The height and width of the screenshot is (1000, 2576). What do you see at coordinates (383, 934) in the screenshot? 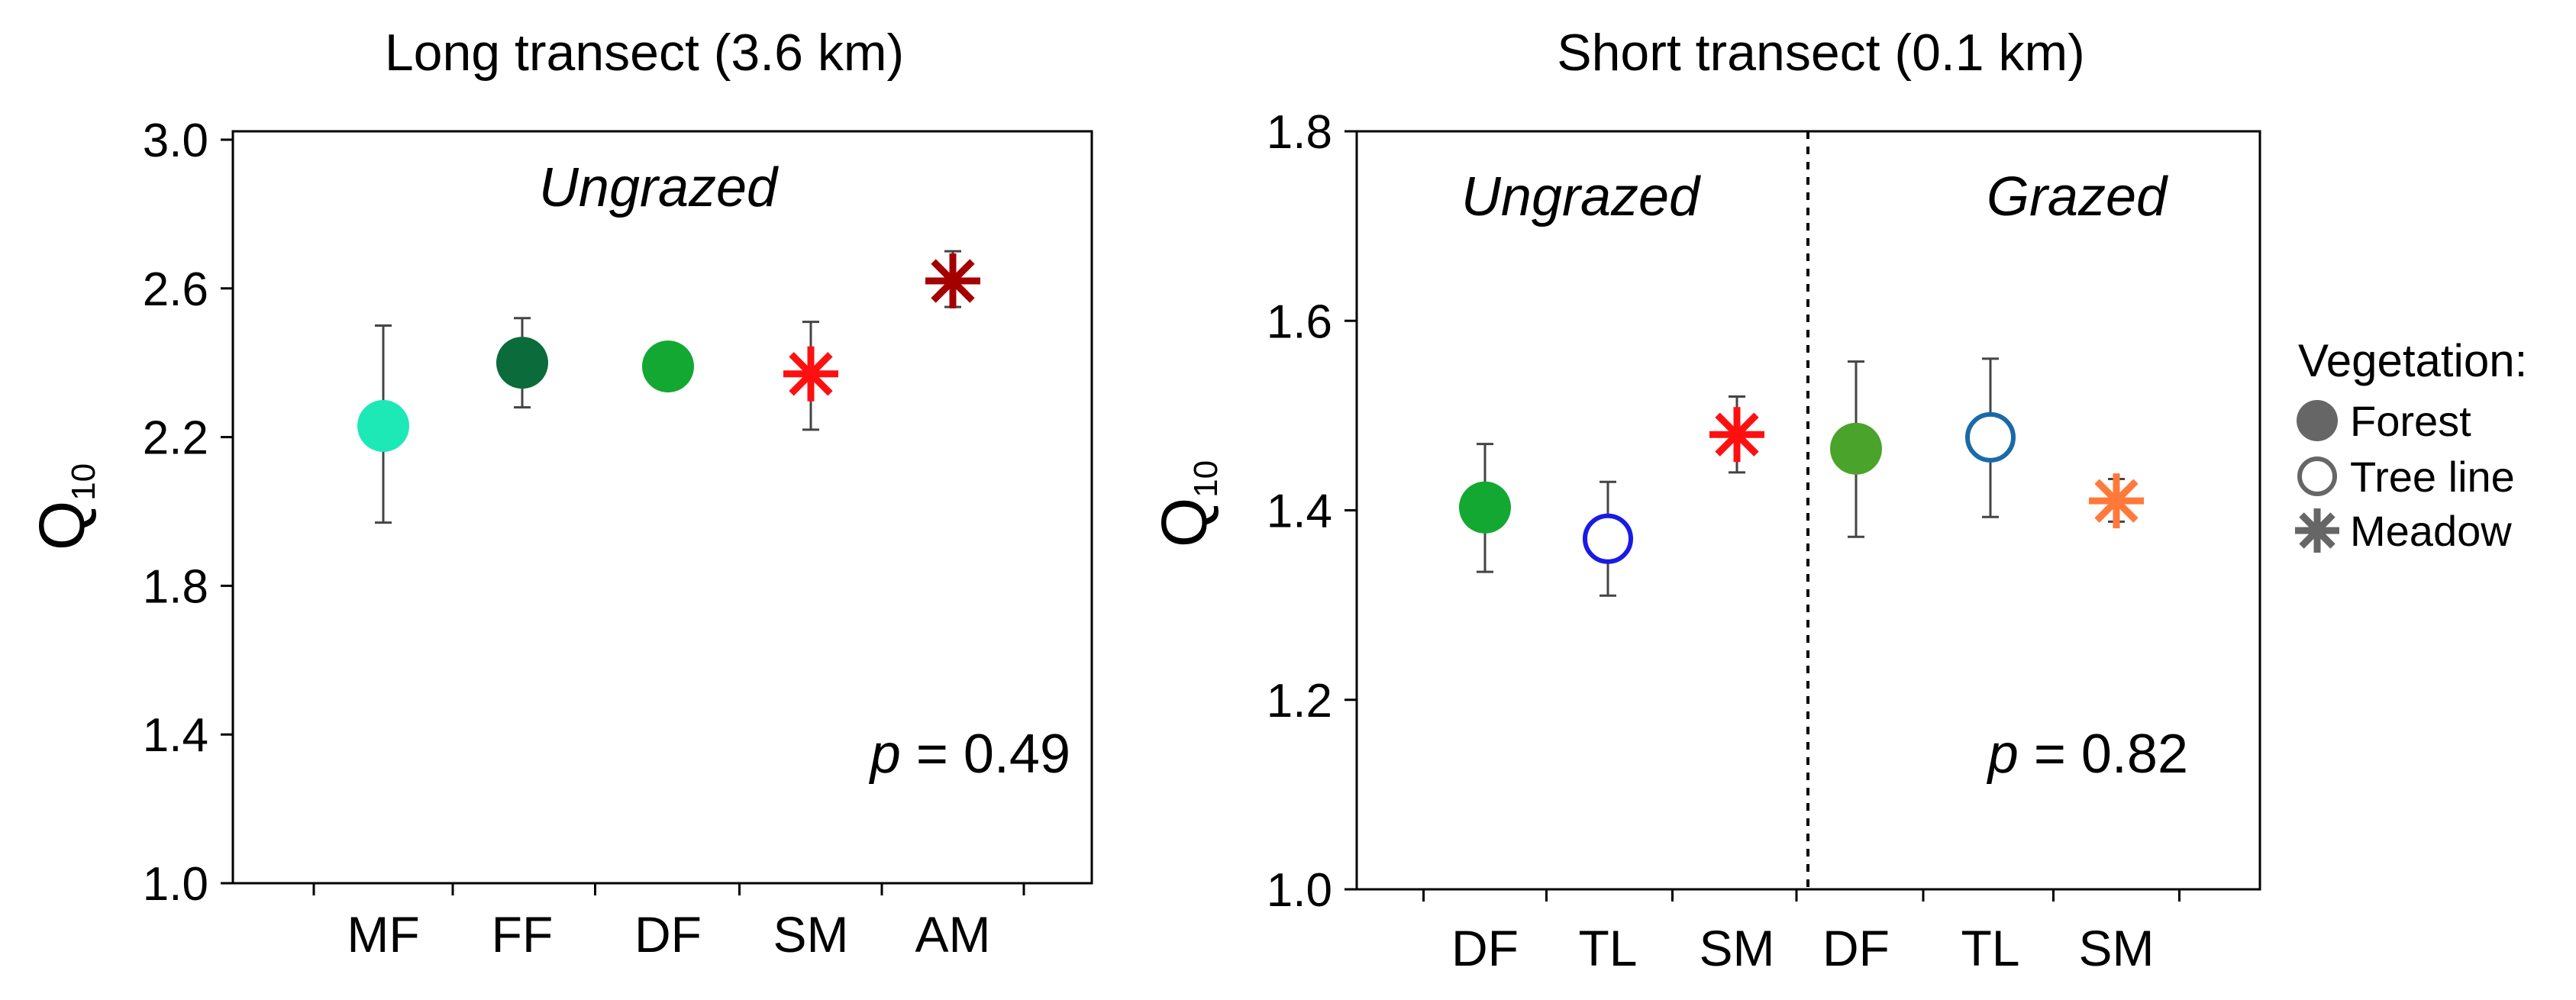
I see `x-category-label: MF` at bounding box center [383, 934].